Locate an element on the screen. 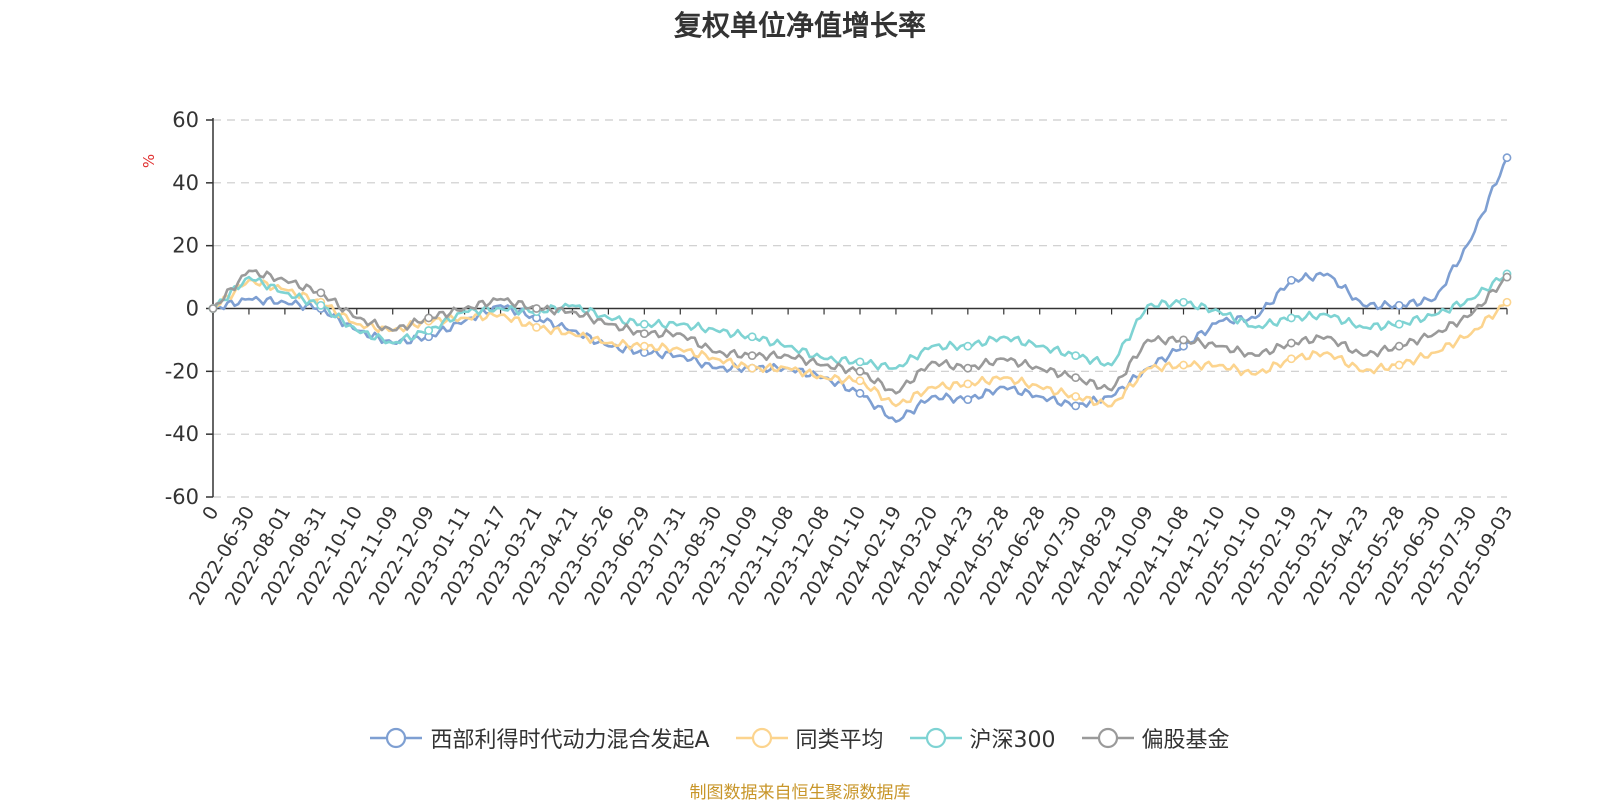  legend-item-4: 偏股基金 is located at coordinates (1155, 738).